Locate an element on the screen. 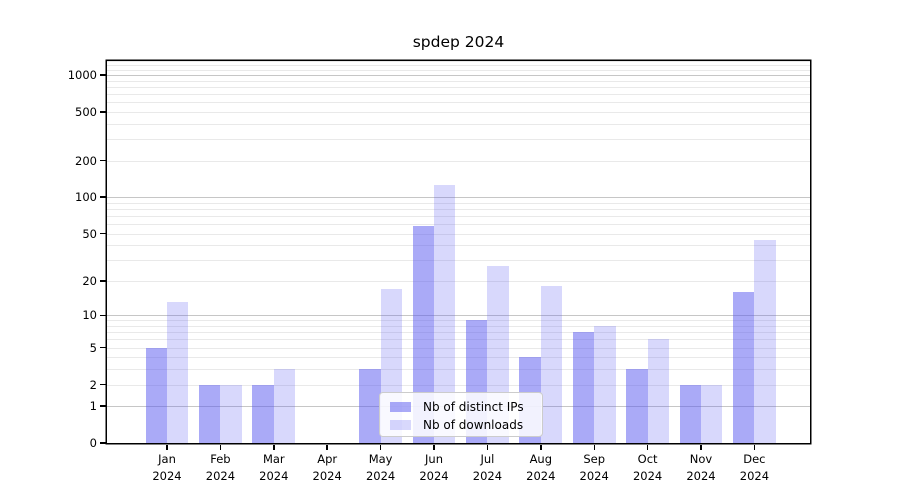 The image size is (900, 500). legend-label-distinct-ips: Nb of distinct IPs is located at coordinates (473, 407).